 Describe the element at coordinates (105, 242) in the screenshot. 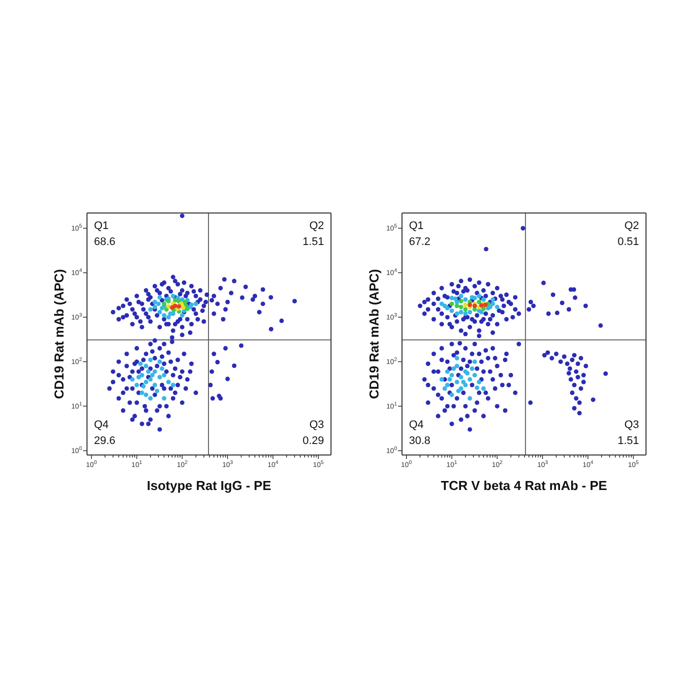

I see `annotation: 68.6` at that location.